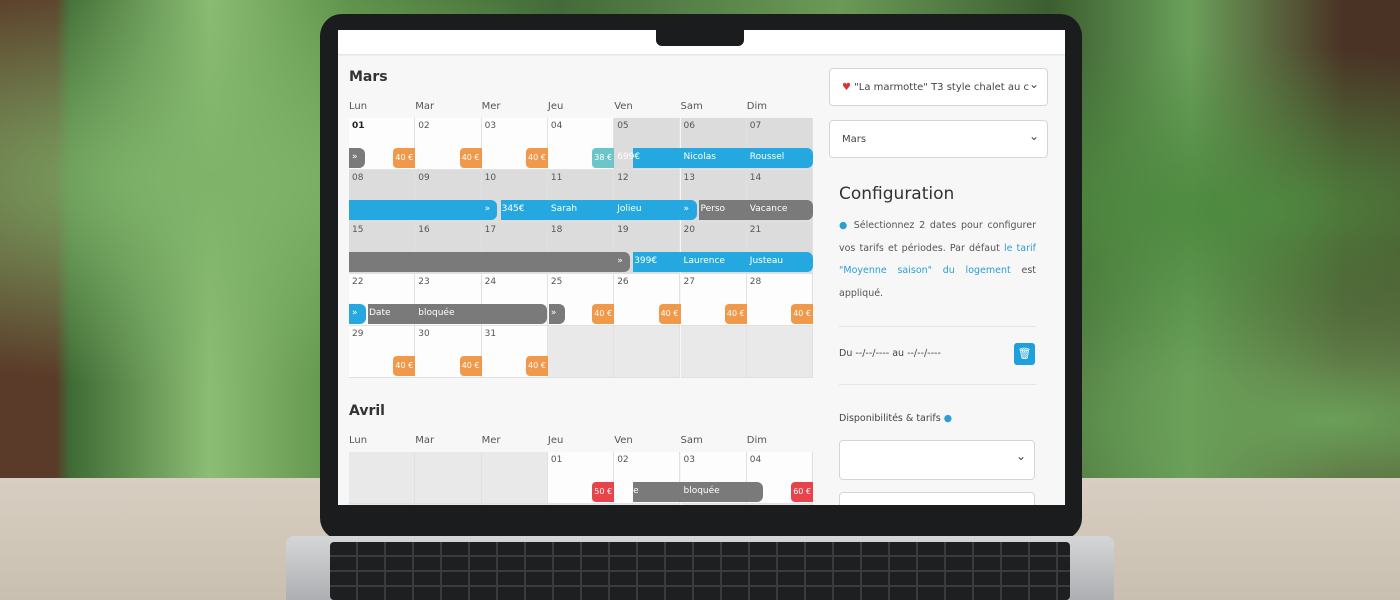  What do you see at coordinates (490, 178) in the screenshot?
I see `day-number: 10` at bounding box center [490, 178].